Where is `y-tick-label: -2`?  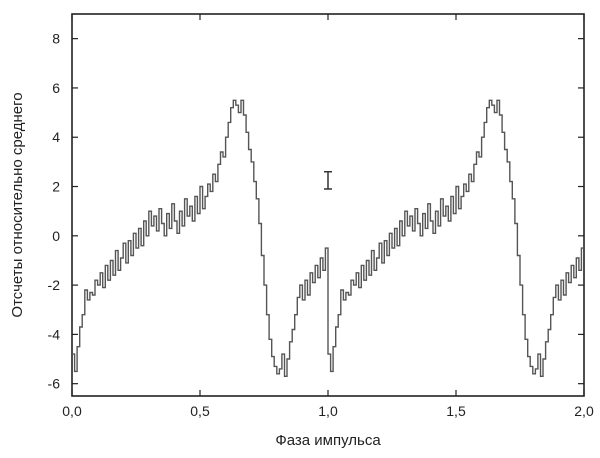 y-tick-label: -2 is located at coordinates (54, 285).